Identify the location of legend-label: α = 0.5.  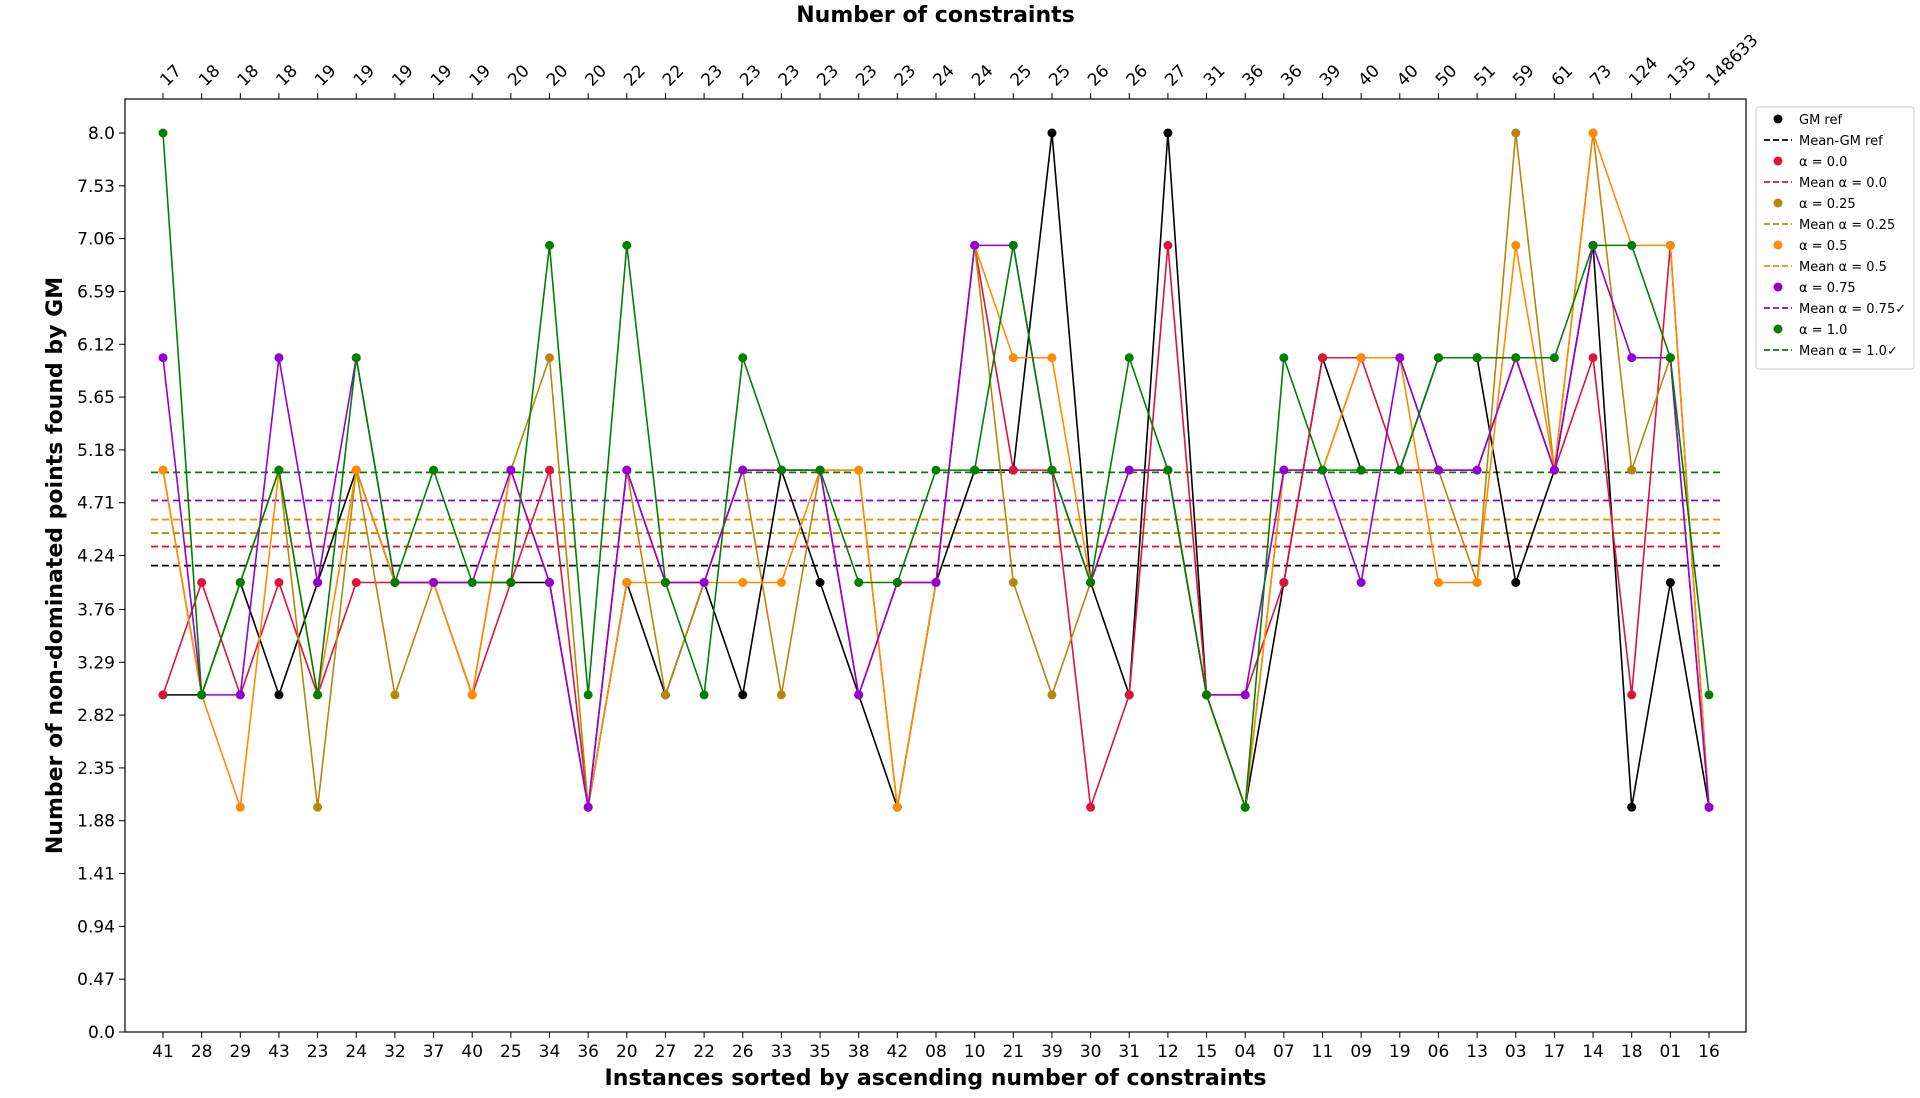
(1823, 246).